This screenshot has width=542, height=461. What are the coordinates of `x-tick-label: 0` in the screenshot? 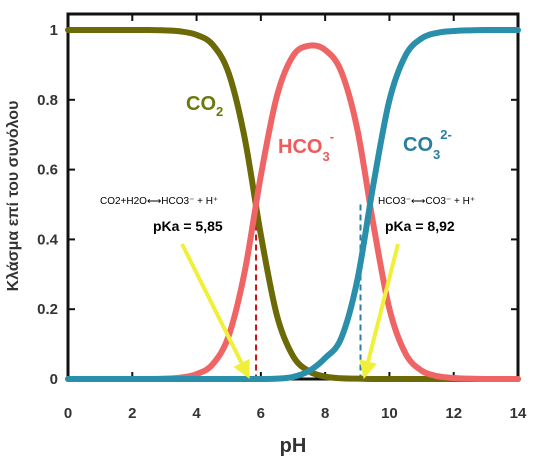 It's located at (68, 413).